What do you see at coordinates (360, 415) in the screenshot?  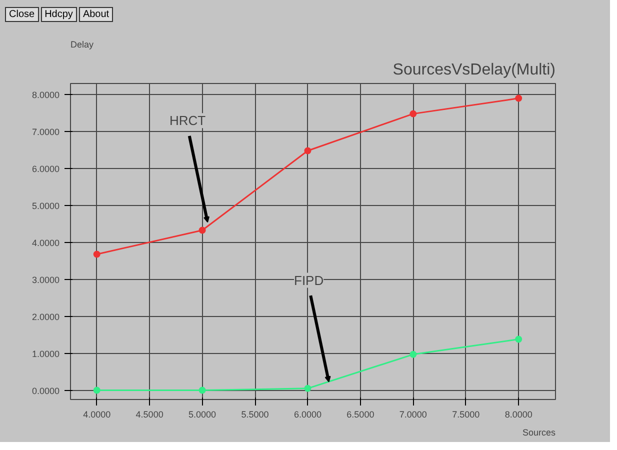 I see `x-tick-label: 6.5000` at bounding box center [360, 415].